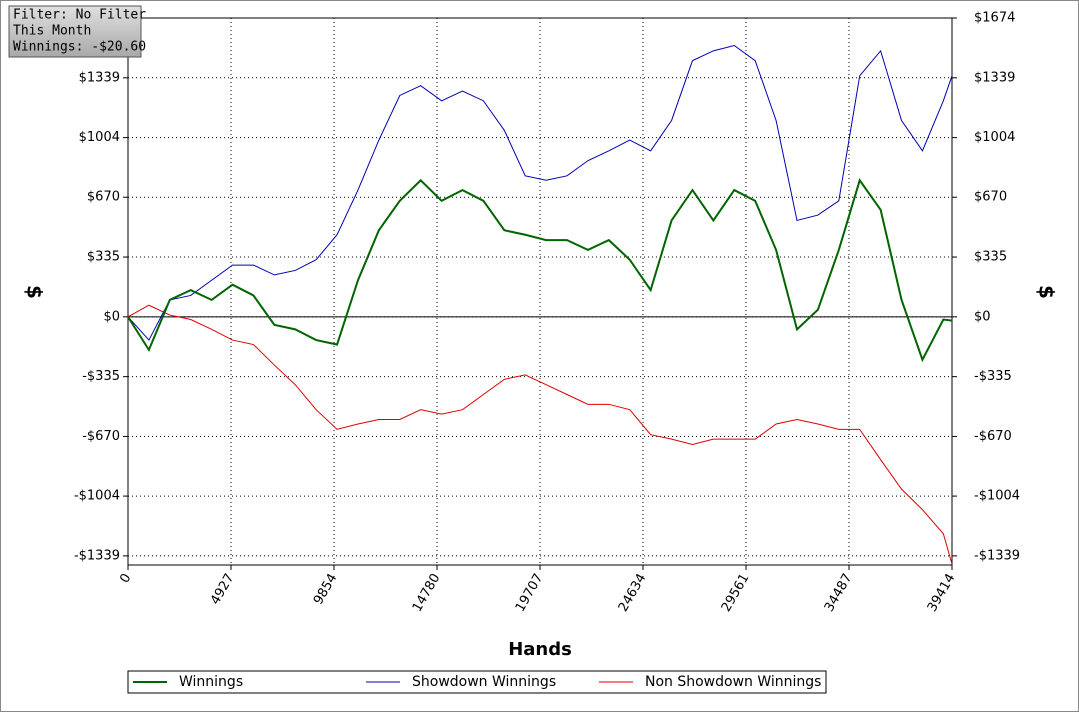 The width and height of the screenshot is (1079, 712). Describe the element at coordinates (990, 257) in the screenshot. I see `y2-tick-label: $335` at that location.